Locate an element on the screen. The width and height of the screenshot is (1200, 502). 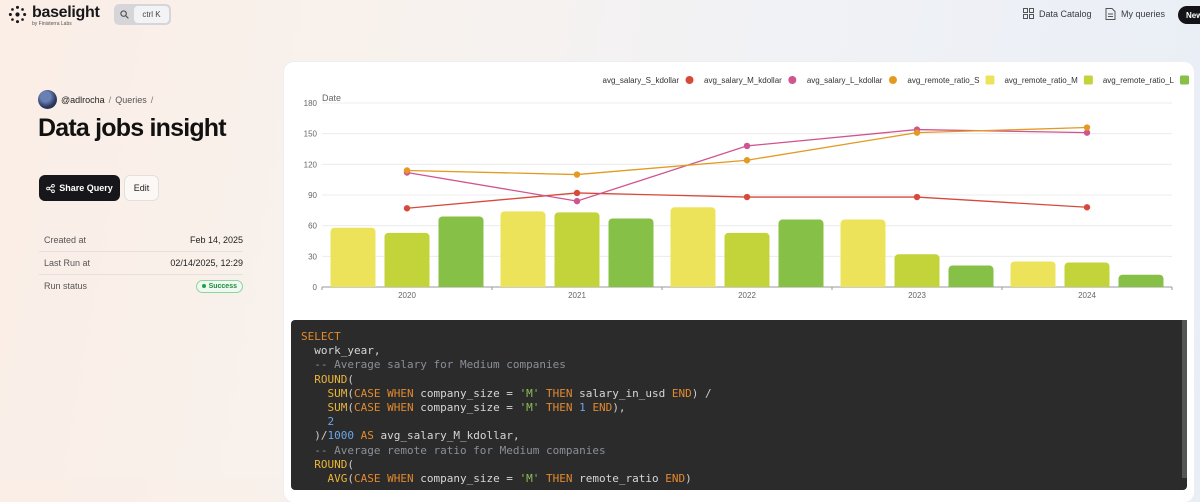
code-line: )/1000 AS avg_salary_M_kdollar, is located at coordinates (744, 436).